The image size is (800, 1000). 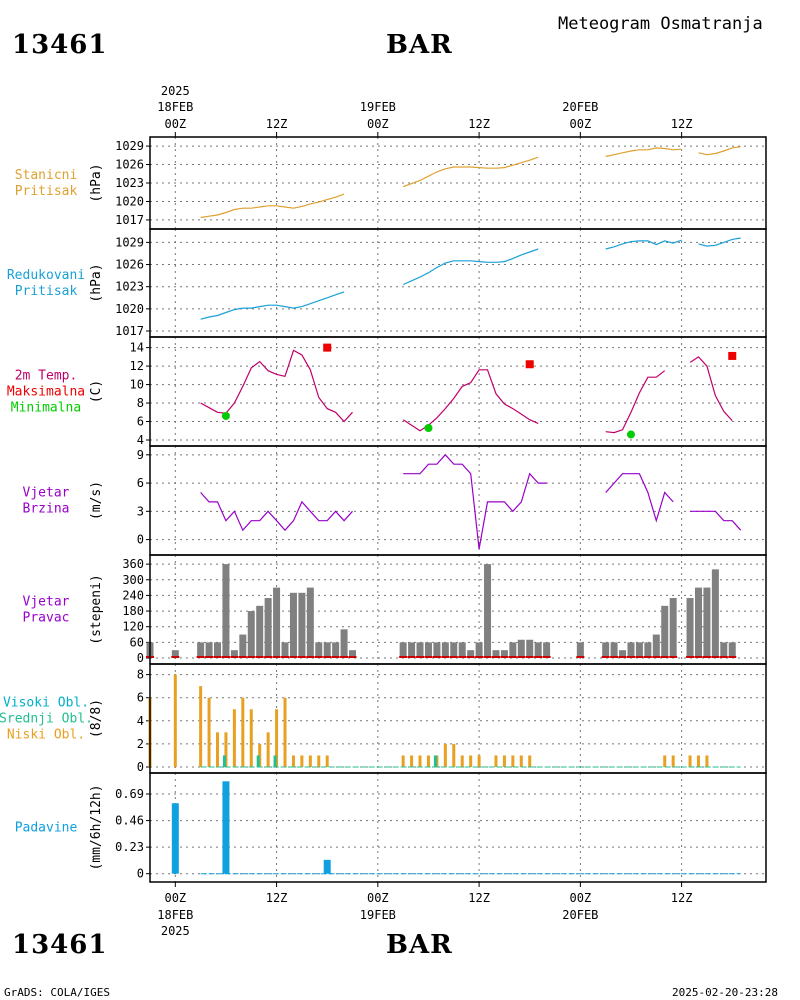 I want to click on y-tick-label: 4, so click(x=140, y=440).